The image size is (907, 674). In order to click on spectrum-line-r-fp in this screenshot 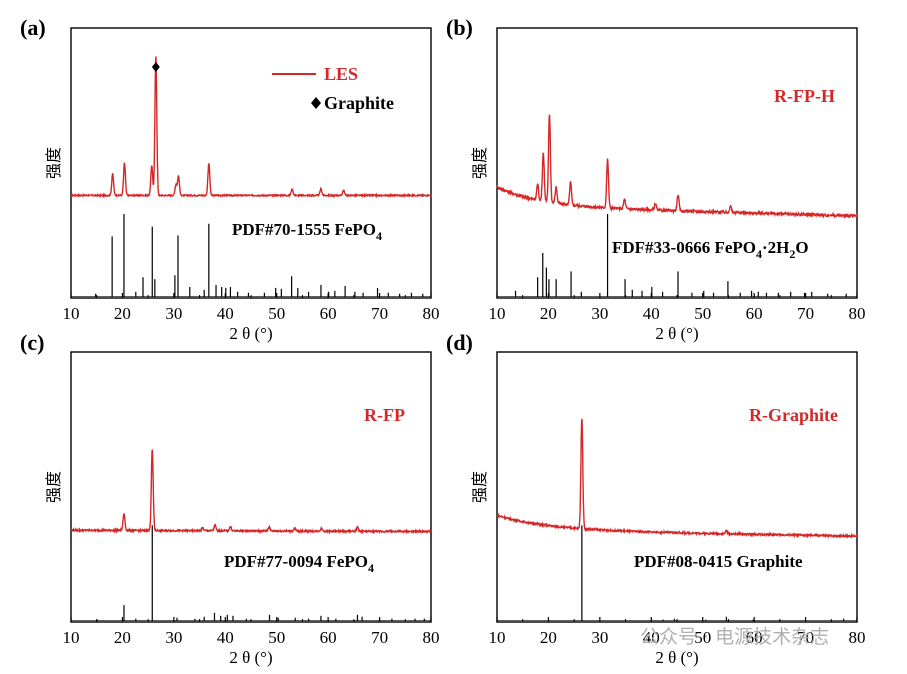, I will do `click(251, 492)`.